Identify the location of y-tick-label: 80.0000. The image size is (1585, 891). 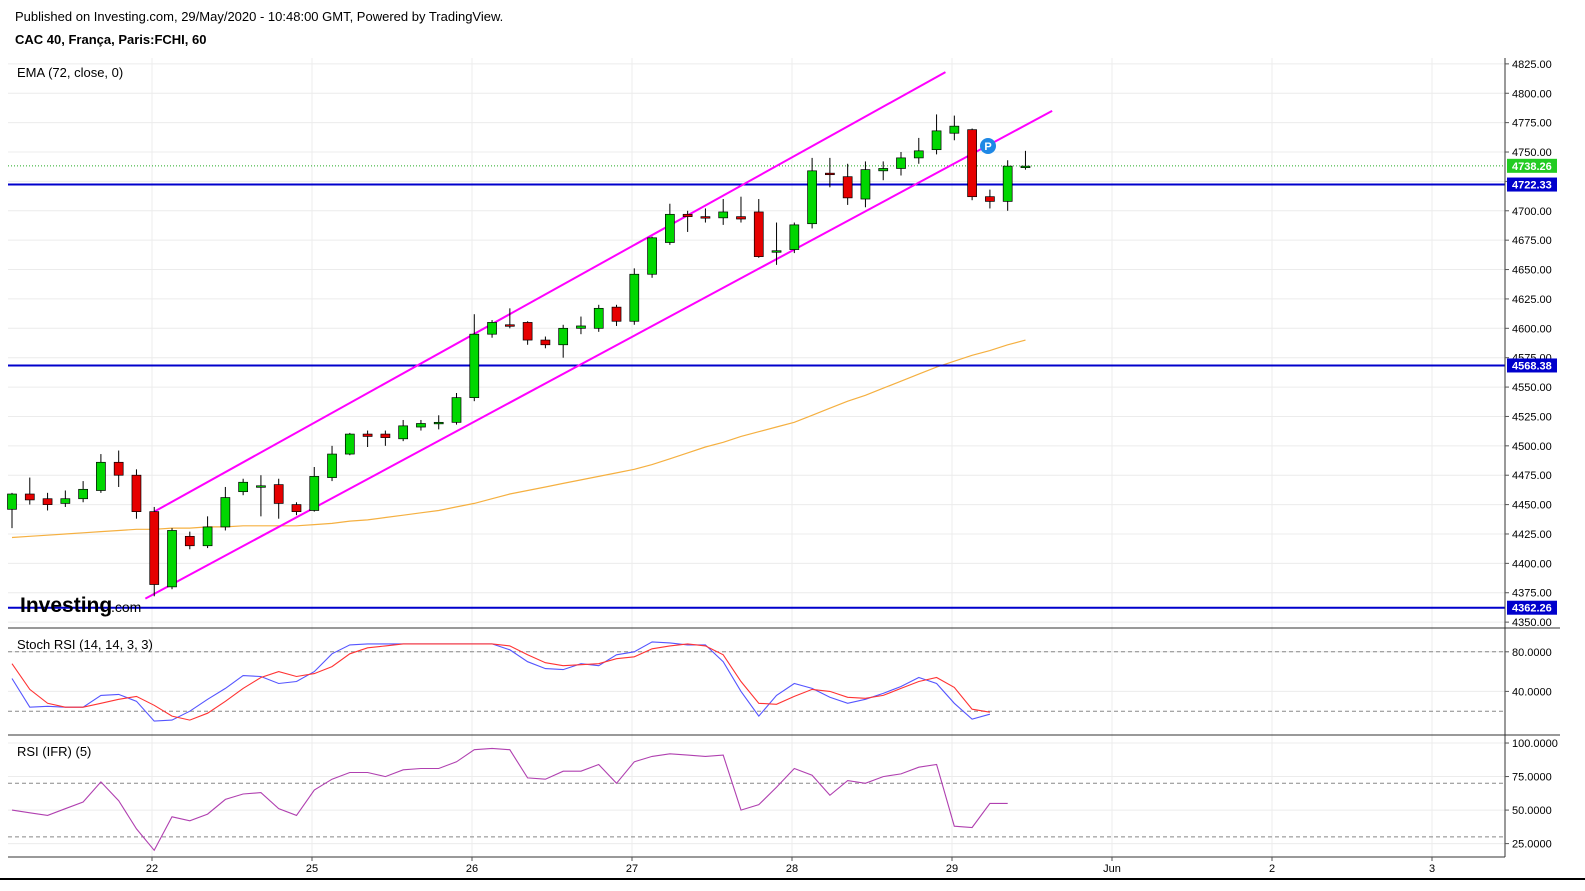
(1532, 653).